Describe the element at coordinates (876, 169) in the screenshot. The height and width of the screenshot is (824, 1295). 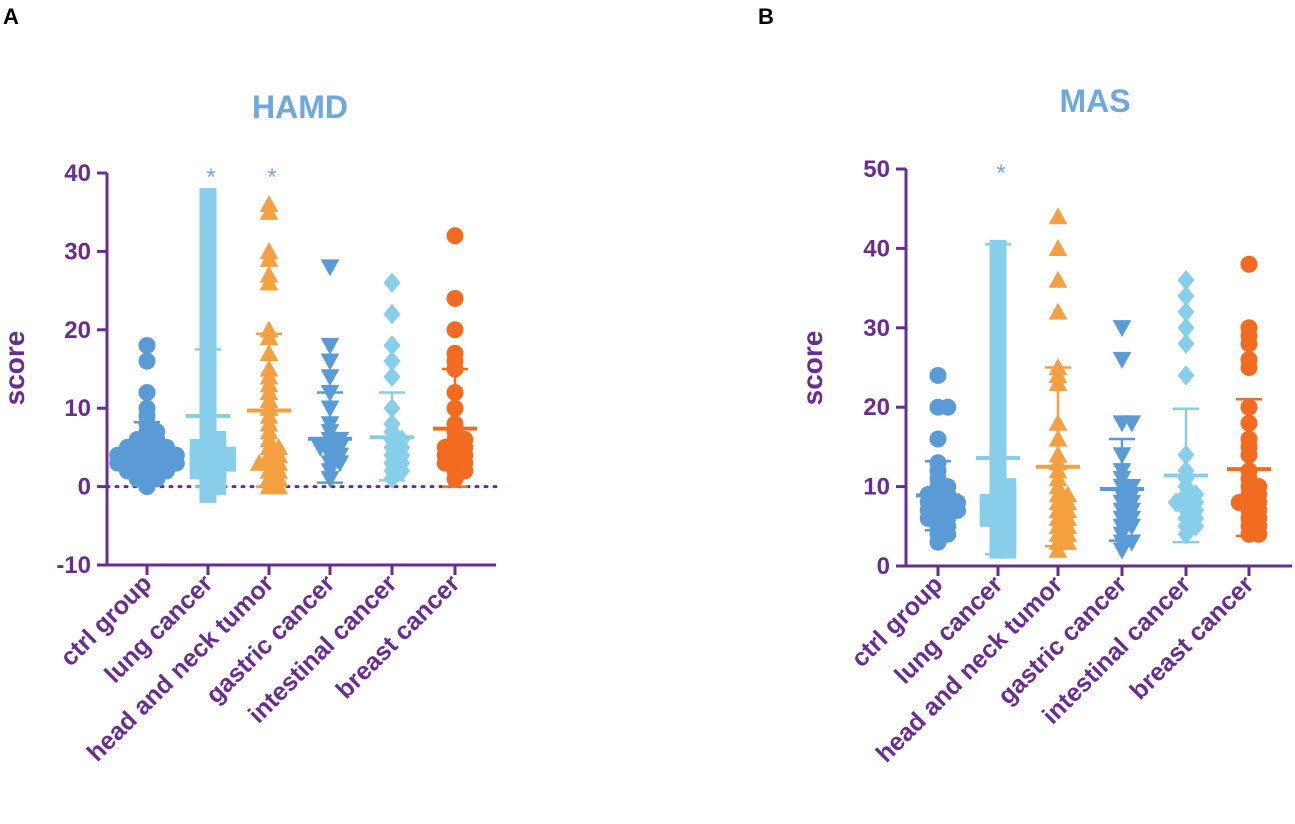
I see `y-tick-label: 50` at that location.